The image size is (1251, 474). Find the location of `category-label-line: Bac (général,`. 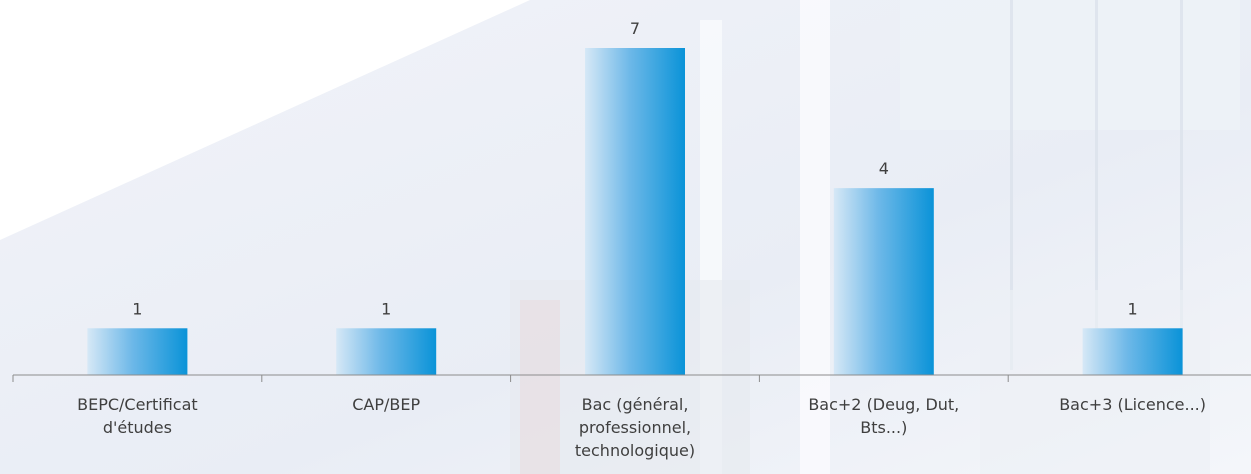

category-label-line: Bac (général, is located at coordinates (635, 404).